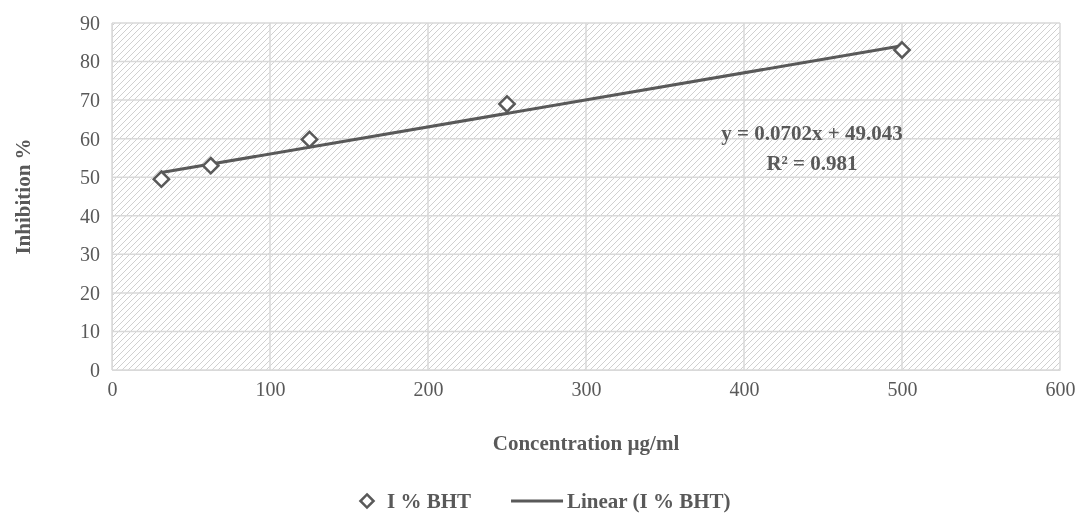 This screenshot has height=525, width=1083. What do you see at coordinates (90, 254) in the screenshot?
I see `y-tick-label: 30` at bounding box center [90, 254].